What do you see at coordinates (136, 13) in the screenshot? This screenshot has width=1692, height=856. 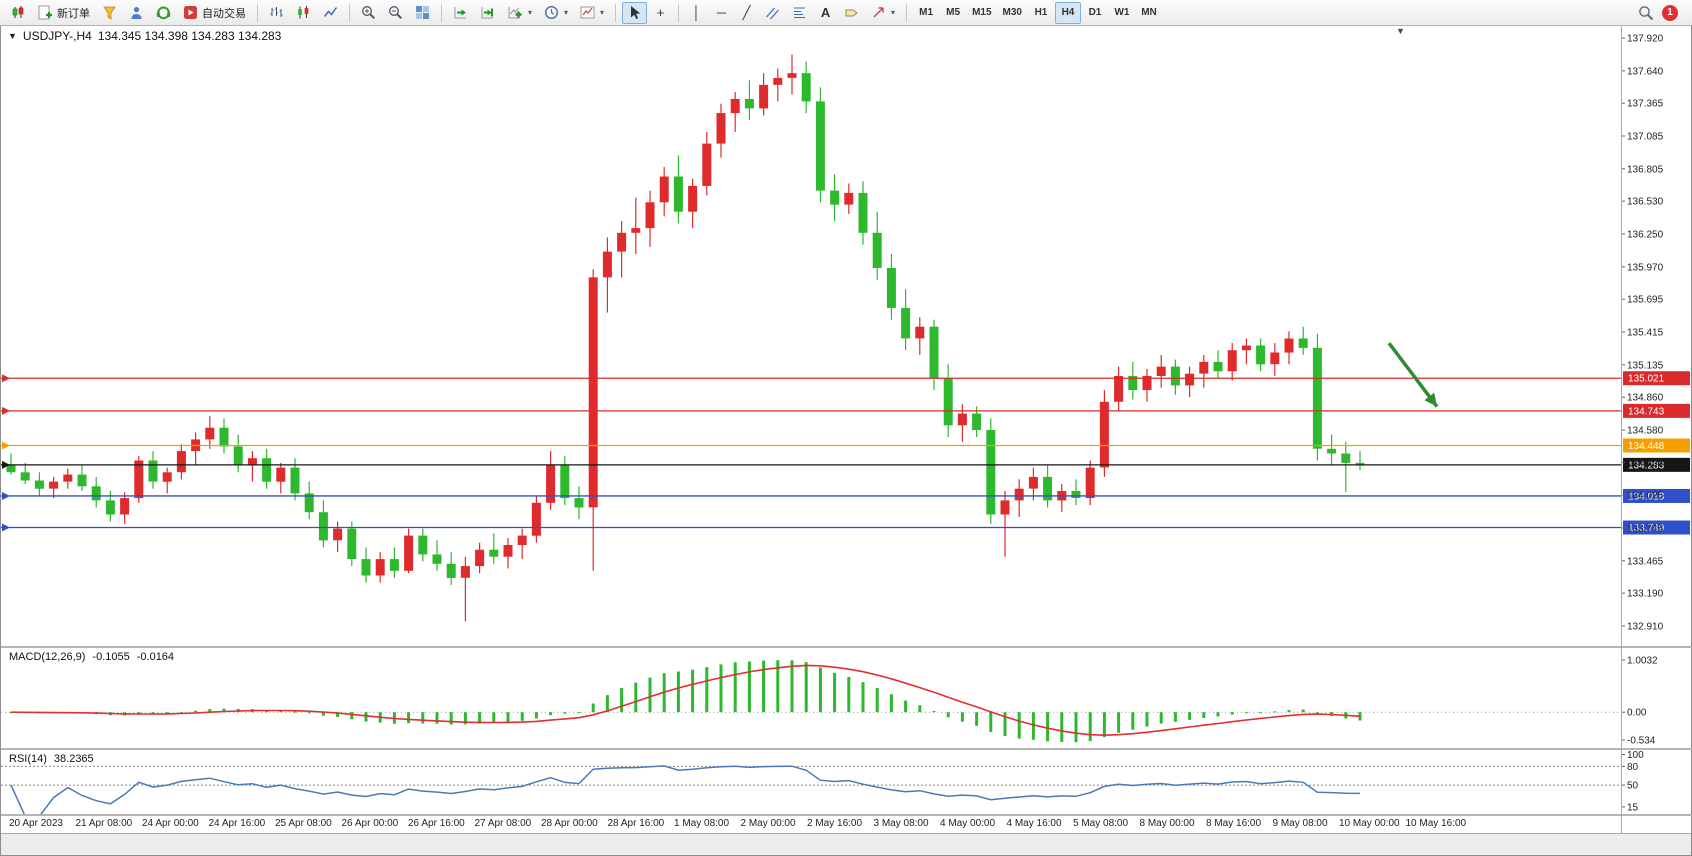 I see `profile-button` at bounding box center [136, 13].